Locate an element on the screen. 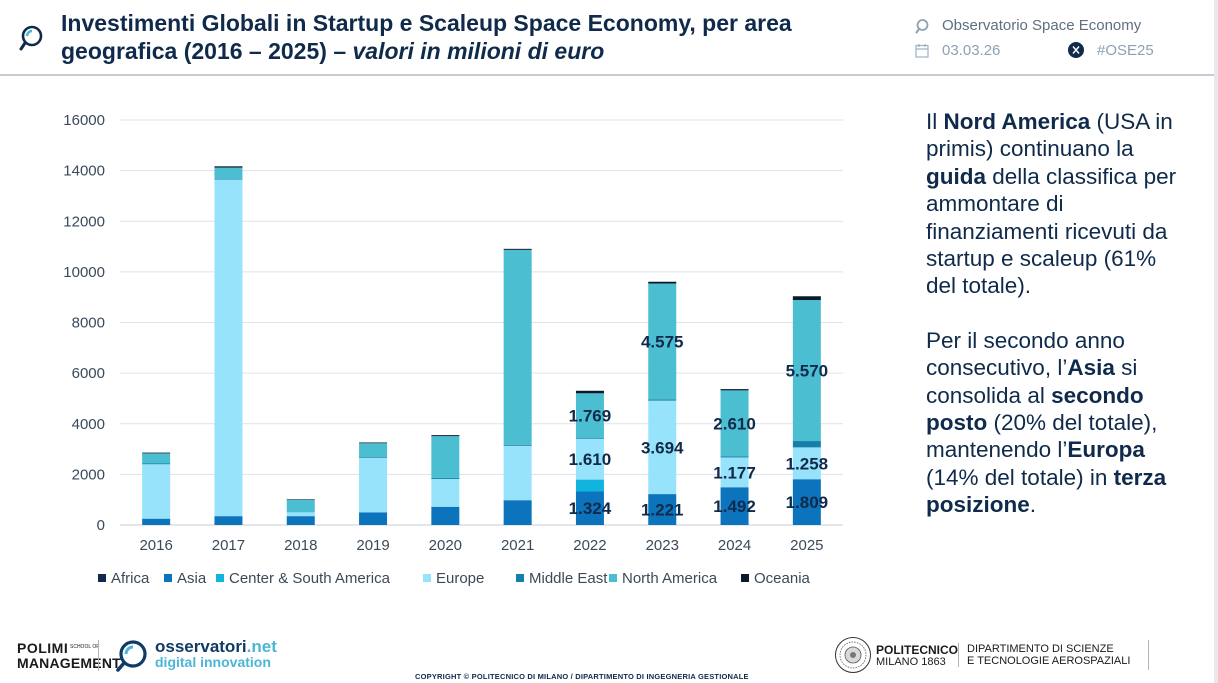  politecnico-line2: MILANO 1863 is located at coordinates (911, 662).